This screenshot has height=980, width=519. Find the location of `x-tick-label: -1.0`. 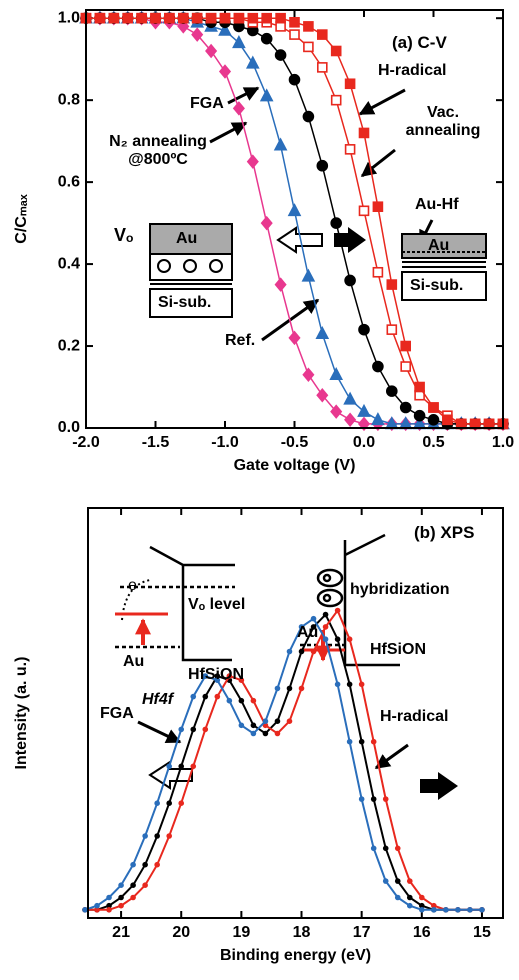

x-tick-label: -1.0 is located at coordinates (225, 442).